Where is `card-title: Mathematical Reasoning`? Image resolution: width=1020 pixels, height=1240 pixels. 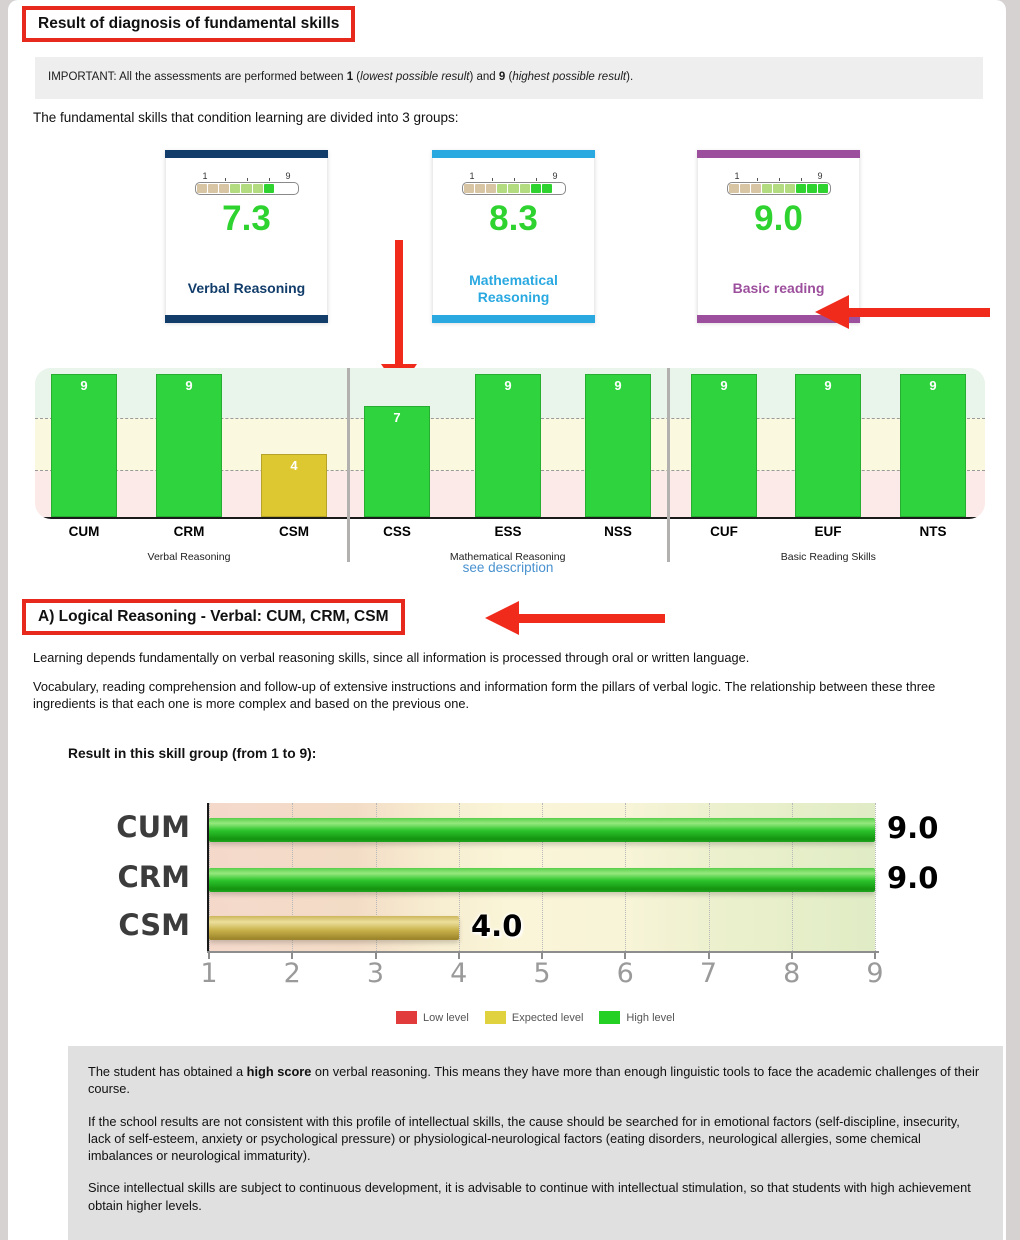 card-title: Mathematical Reasoning is located at coordinates (513, 288).